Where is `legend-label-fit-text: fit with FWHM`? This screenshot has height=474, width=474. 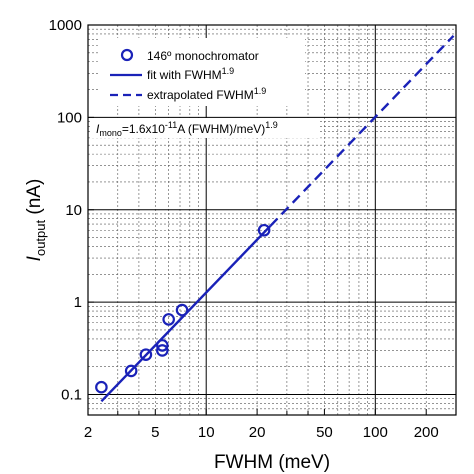 legend-label-fit-text: fit with FWHM is located at coordinates (184, 75).